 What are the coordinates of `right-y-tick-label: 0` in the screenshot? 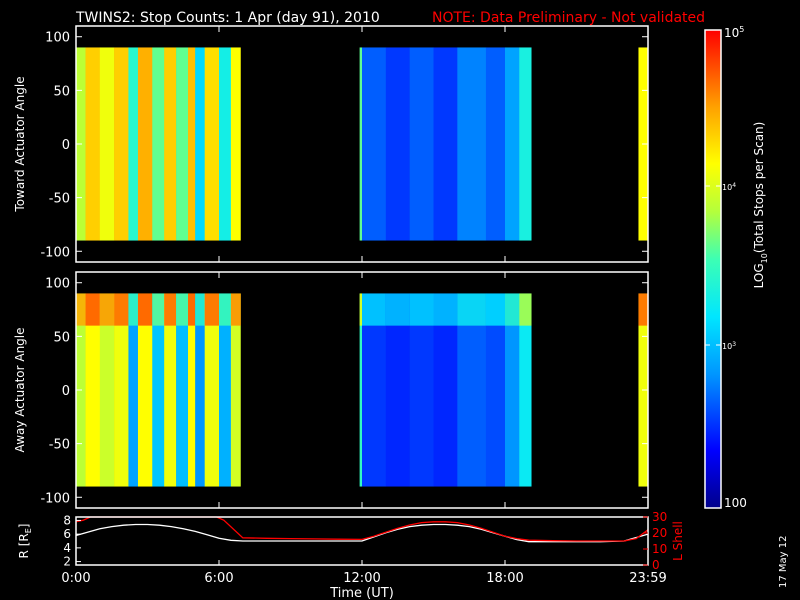 It's located at (656, 565).